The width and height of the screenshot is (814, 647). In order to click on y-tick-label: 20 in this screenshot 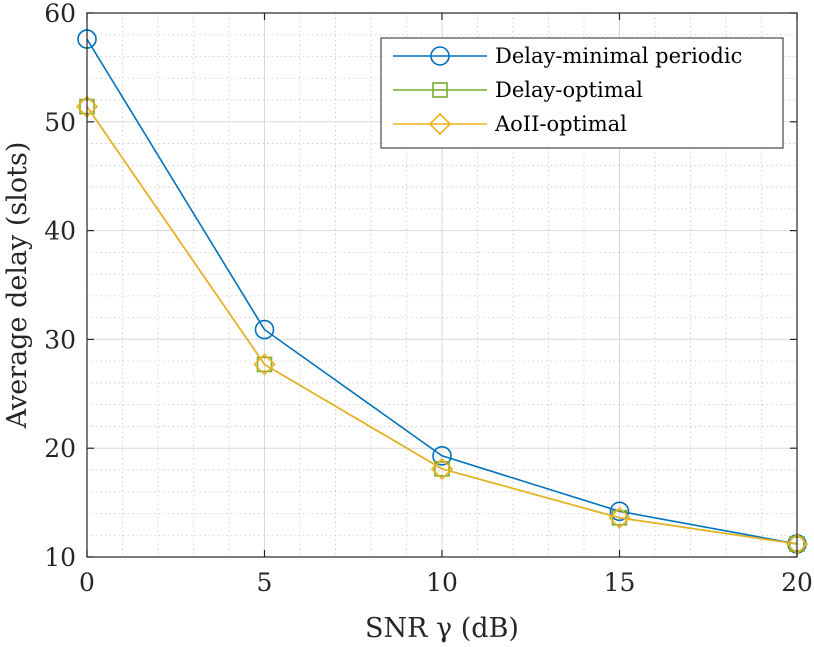, I will do `click(60, 448)`.